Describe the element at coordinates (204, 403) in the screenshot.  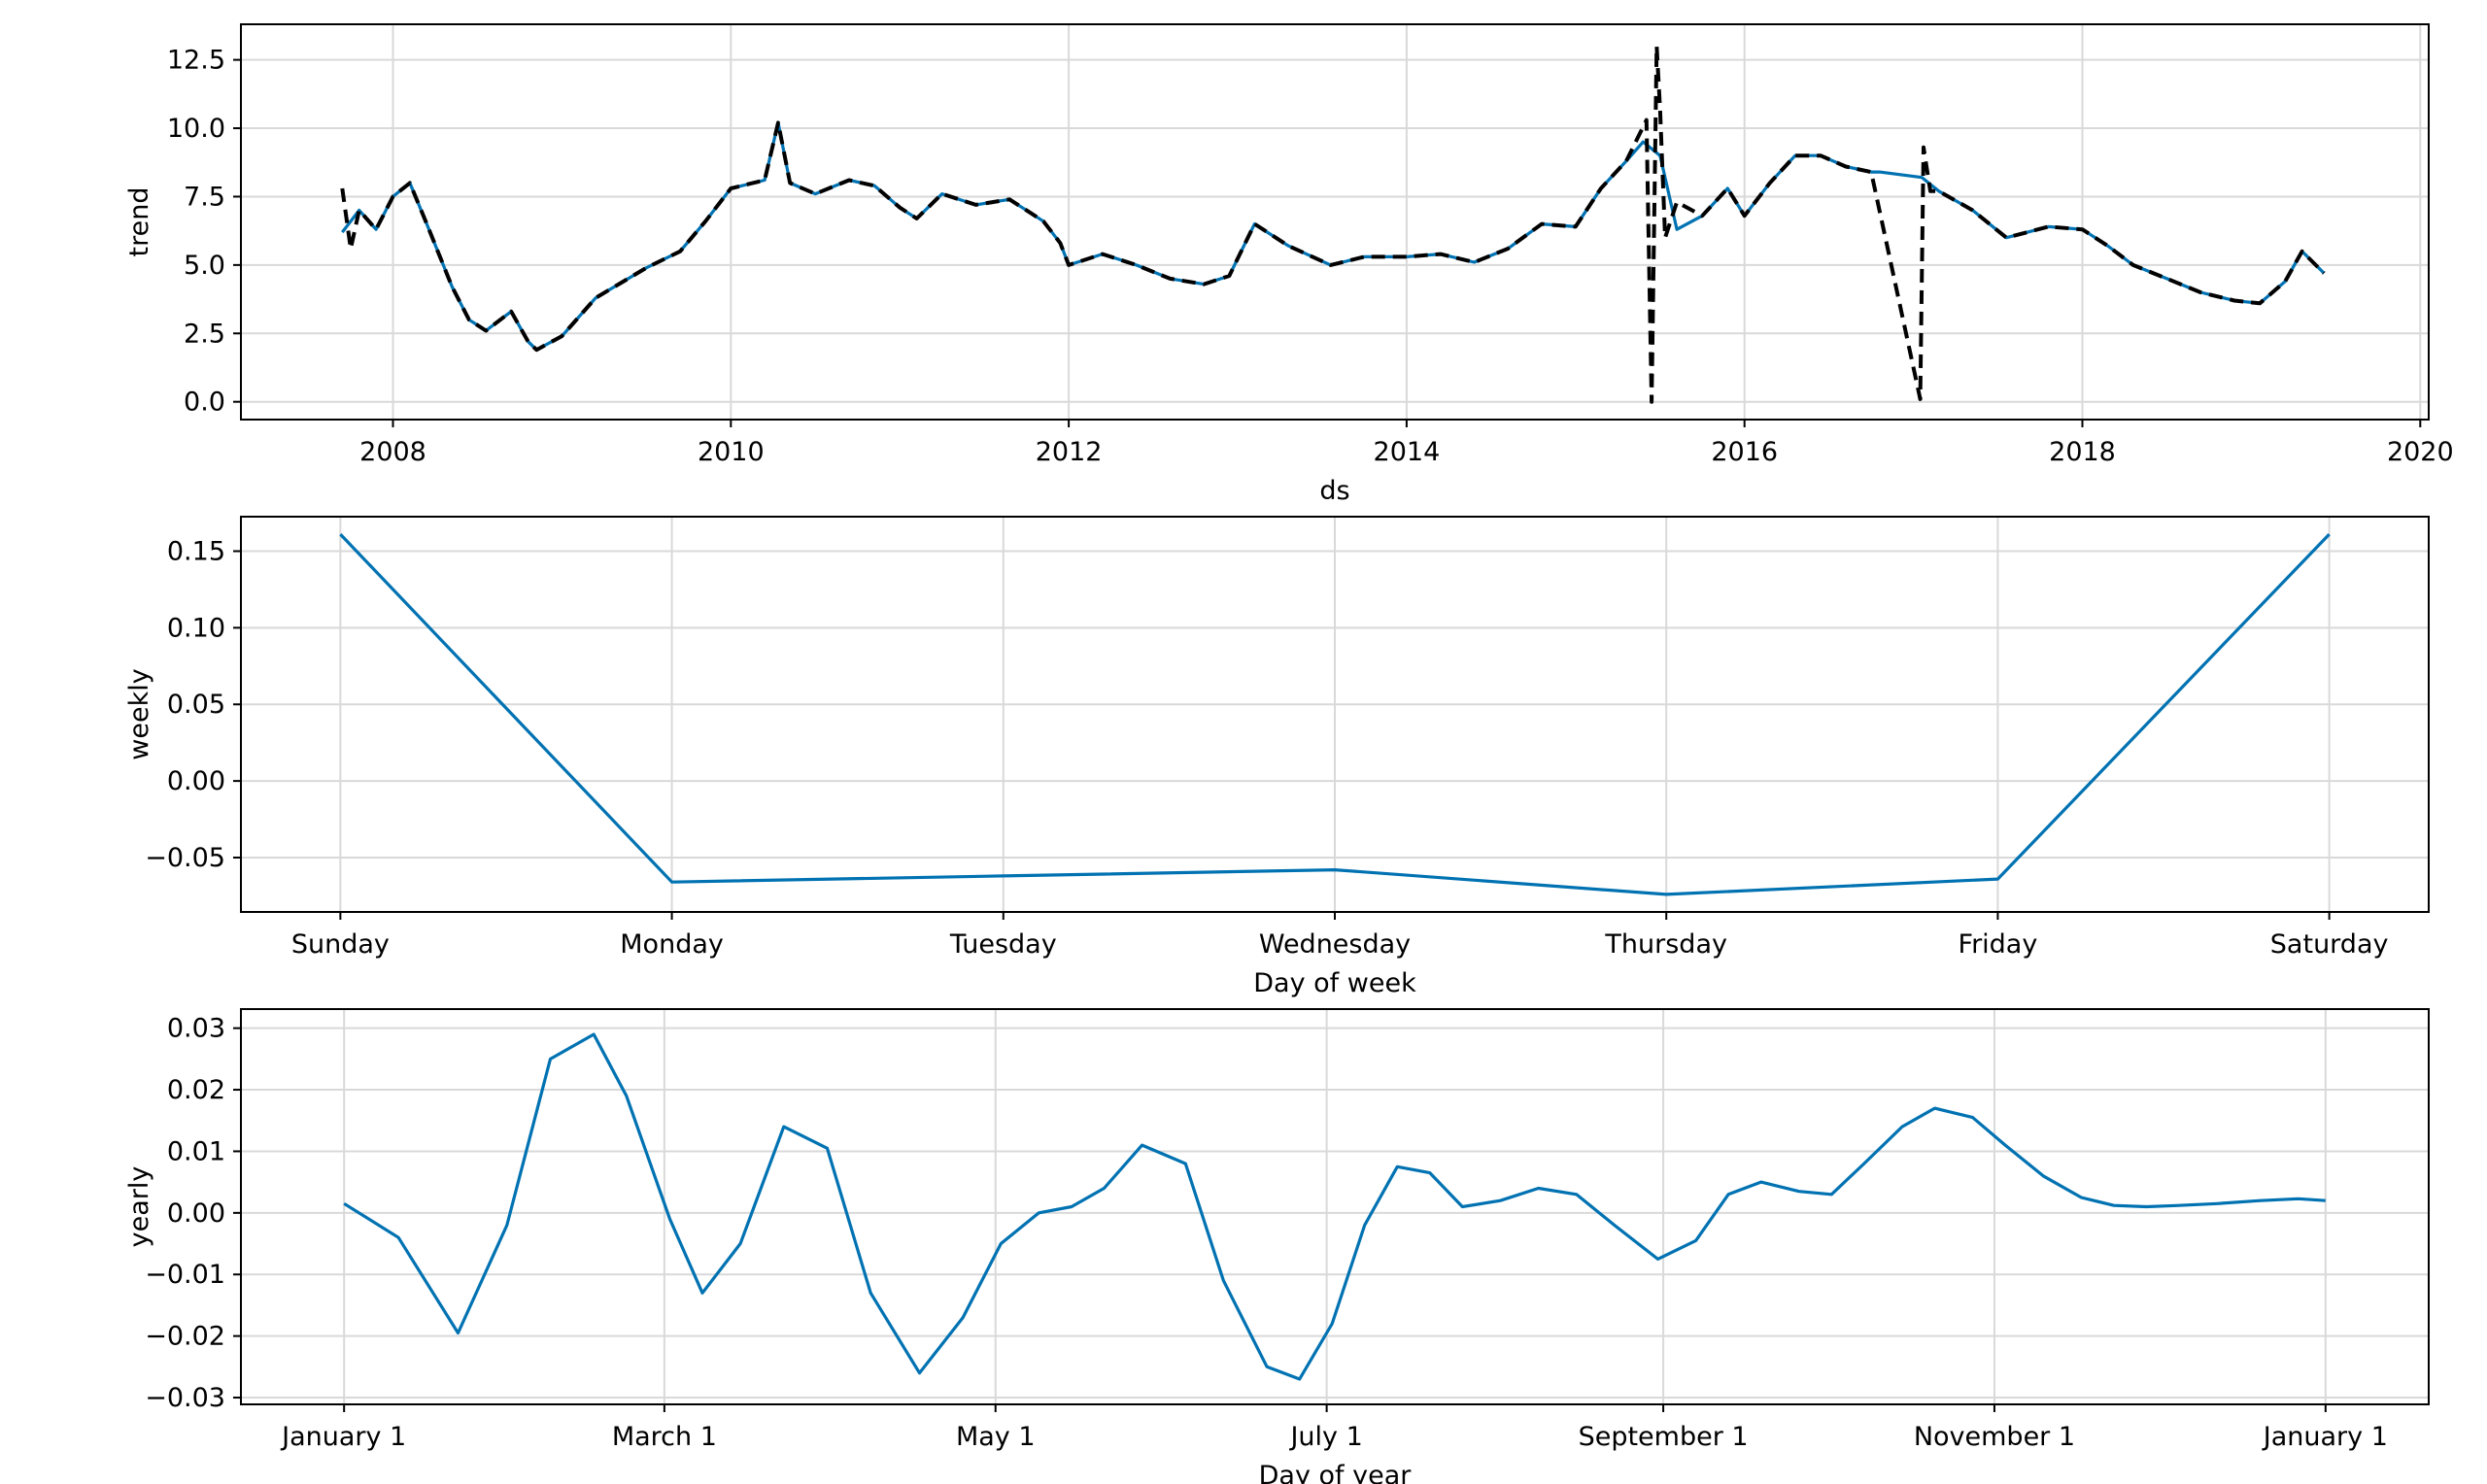
I see `y-tick-label: 0.0` at that location.